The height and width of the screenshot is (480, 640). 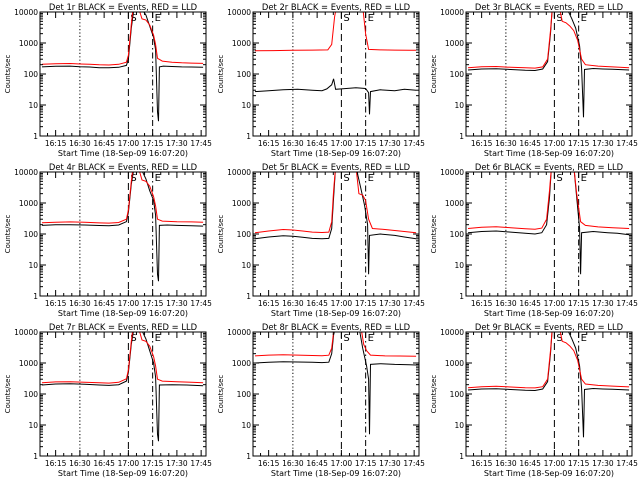 What do you see at coordinates (549, 327) in the screenshot?
I see `chart-title: Det 9r BLACK = Events, RED = LLD` at bounding box center [549, 327].